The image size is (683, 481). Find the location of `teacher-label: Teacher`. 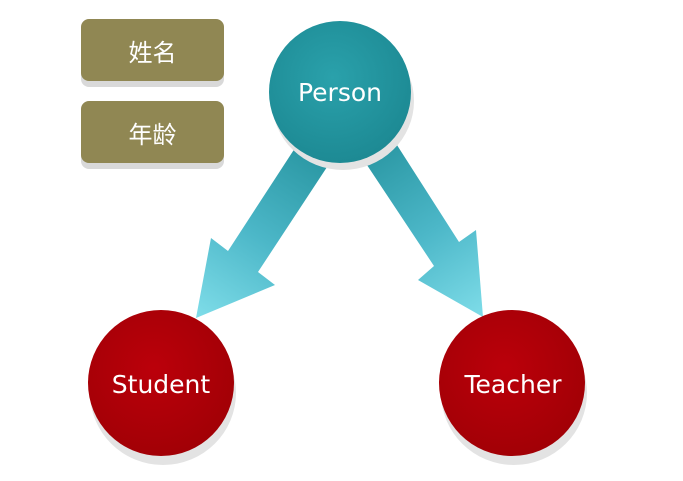

teacher-label: Teacher is located at coordinates (513, 384).